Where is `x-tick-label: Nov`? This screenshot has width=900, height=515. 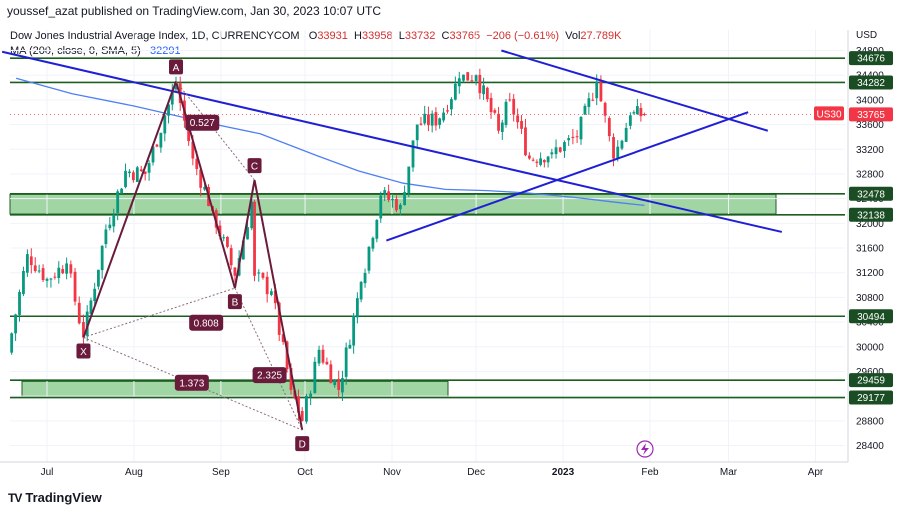 x-tick-label: Nov is located at coordinates (392, 472).